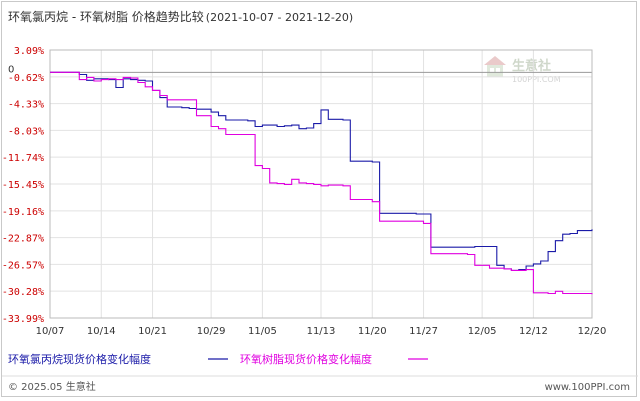 This screenshot has width=640, height=401. What do you see at coordinates (533, 331) in the screenshot?
I see `x-tick-label: 12/12` at bounding box center [533, 331].